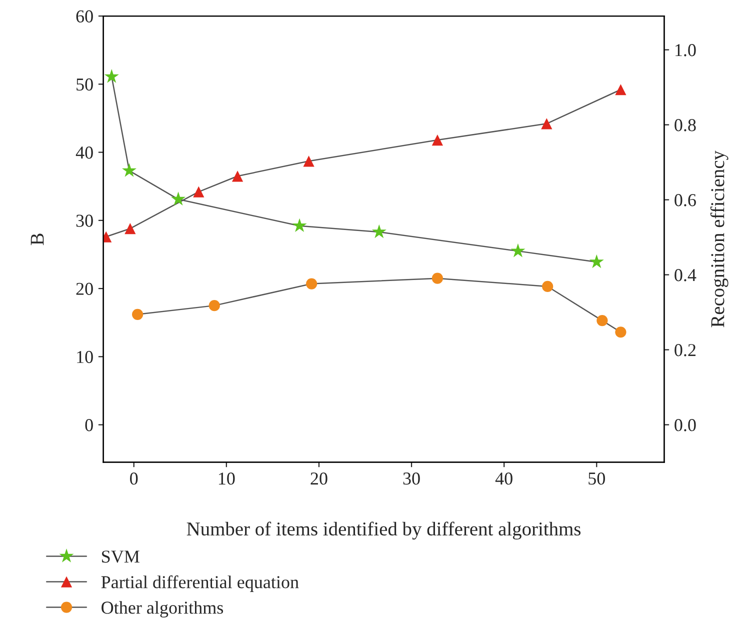  Describe the element at coordinates (134, 478) in the screenshot. I see `x-tick-label: 0` at that location.